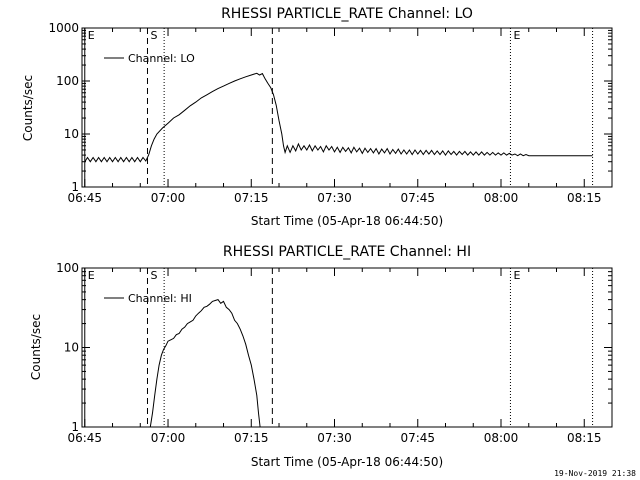 This screenshot has height=480, width=640. I want to click on timestamp: 19-Nov-2019 21:38, so click(595, 473).